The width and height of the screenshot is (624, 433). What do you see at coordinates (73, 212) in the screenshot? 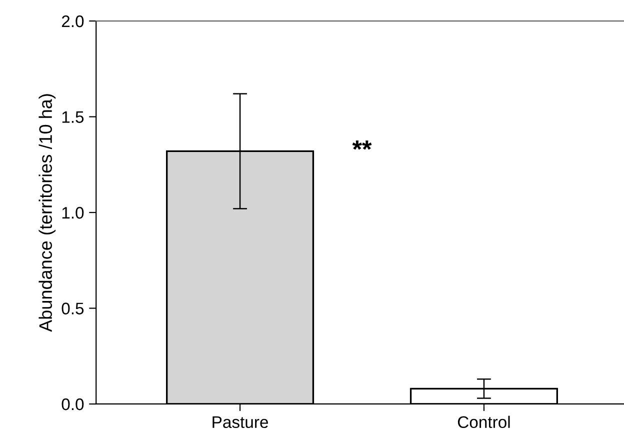
I see `y-tick-label: 1.0` at bounding box center [73, 212].